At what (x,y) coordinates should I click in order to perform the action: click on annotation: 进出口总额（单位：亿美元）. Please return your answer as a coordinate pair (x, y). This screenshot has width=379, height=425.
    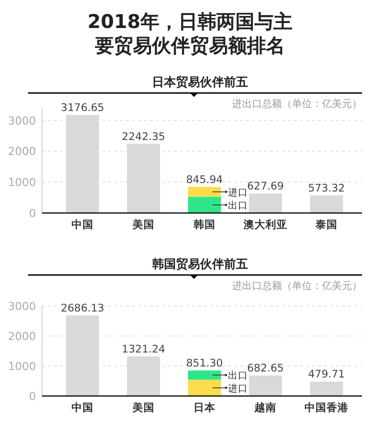
    Looking at the image, I should click on (297, 104).